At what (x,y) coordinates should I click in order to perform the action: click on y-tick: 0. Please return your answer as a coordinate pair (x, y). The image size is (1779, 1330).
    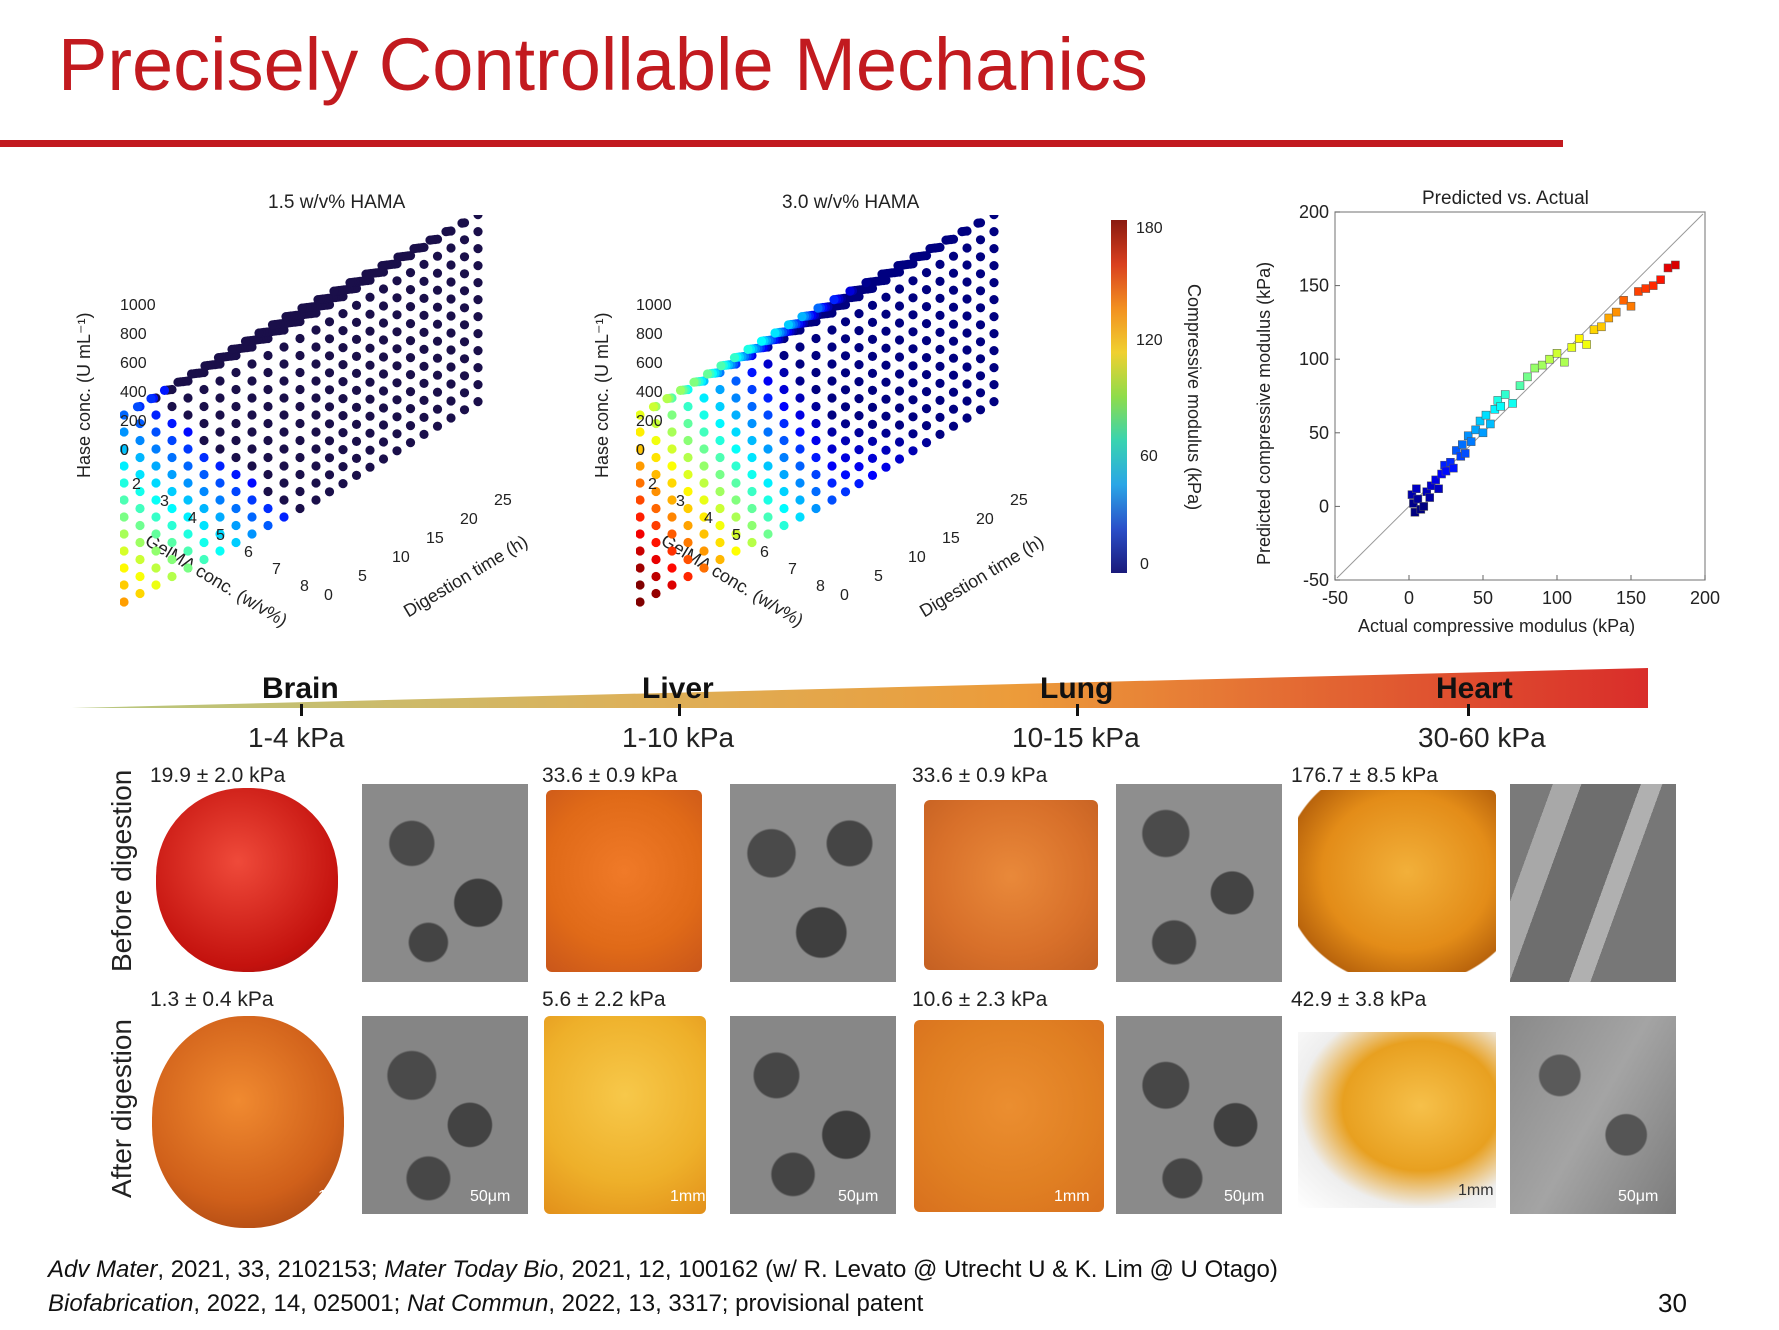
    Looking at the image, I should click on (844, 595).